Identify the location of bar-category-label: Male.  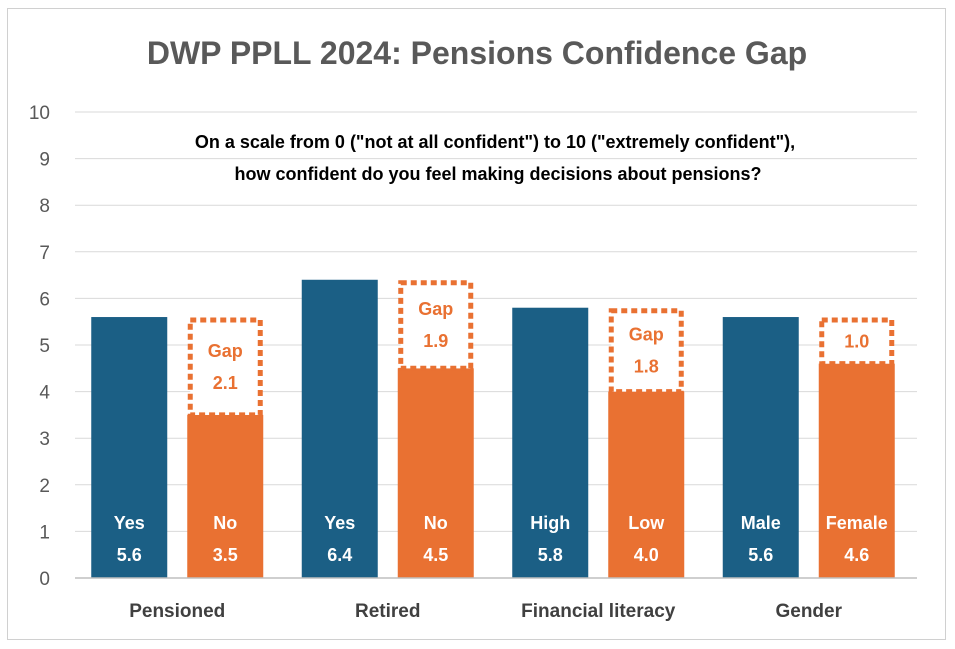
(761, 523).